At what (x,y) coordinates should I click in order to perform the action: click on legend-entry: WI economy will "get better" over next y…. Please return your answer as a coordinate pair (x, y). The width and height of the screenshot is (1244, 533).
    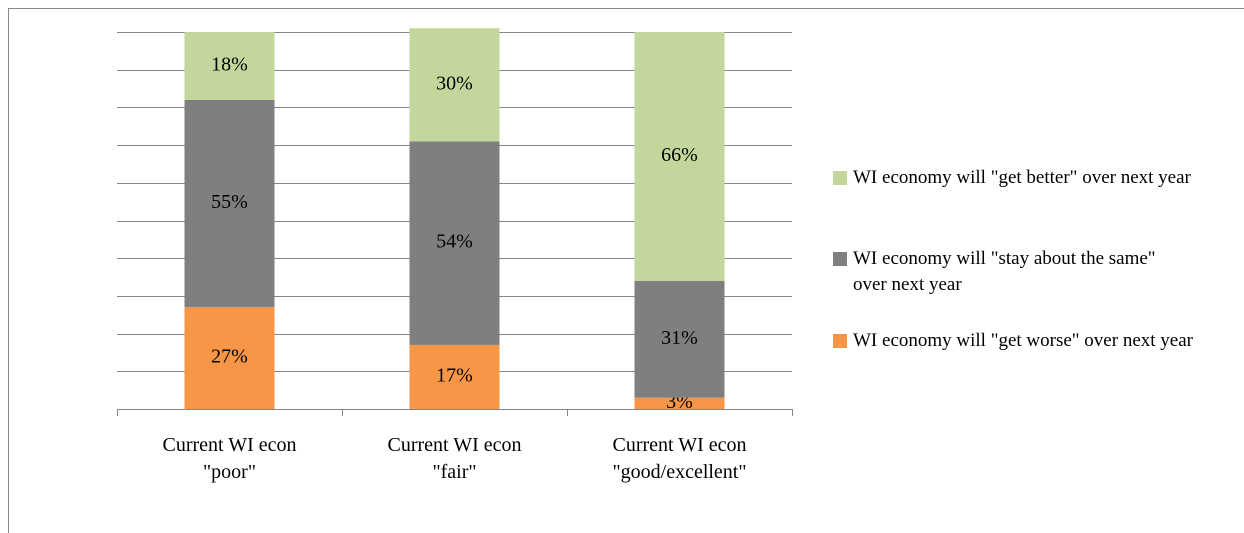
    Looking at the image, I should click on (1013, 178).